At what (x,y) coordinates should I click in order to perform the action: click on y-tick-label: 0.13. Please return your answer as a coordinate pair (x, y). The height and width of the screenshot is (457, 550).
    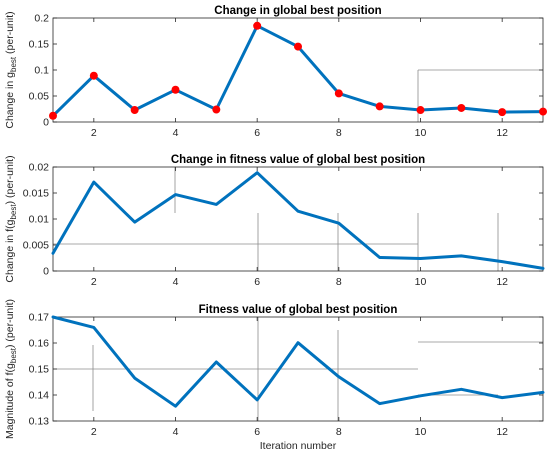
    Looking at the image, I should click on (39, 422).